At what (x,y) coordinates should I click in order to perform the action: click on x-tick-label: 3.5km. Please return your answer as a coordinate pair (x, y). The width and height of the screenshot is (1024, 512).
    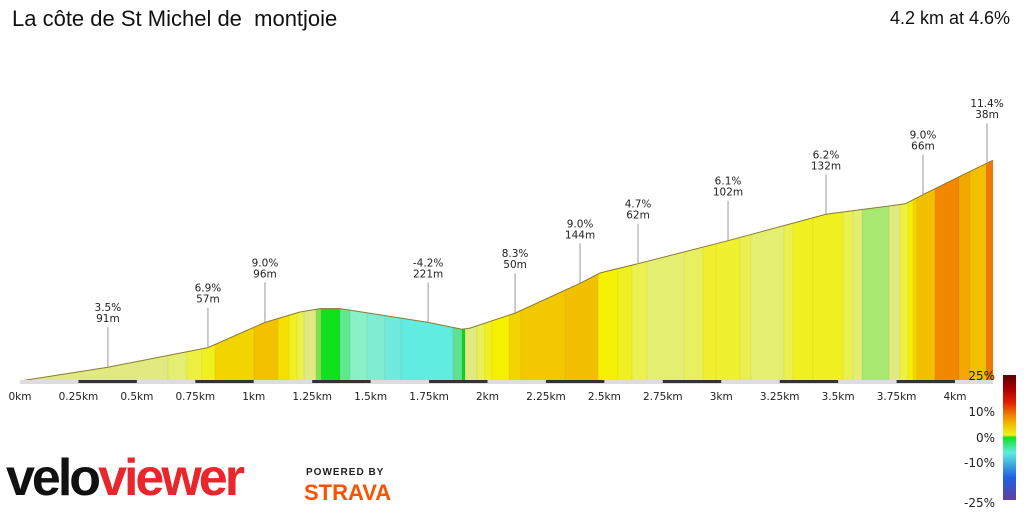
    Looking at the image, I should click on (838, 397).